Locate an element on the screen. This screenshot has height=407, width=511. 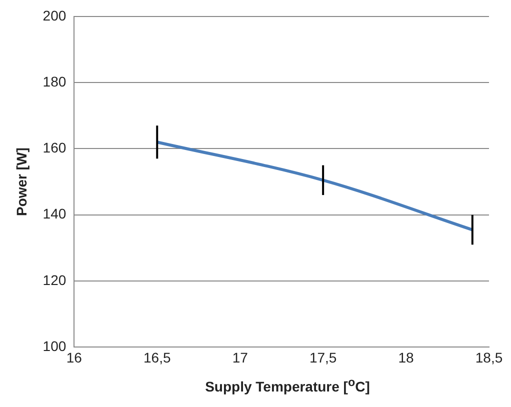
y-tick-label: 100 is located at coordinates (54, 346).